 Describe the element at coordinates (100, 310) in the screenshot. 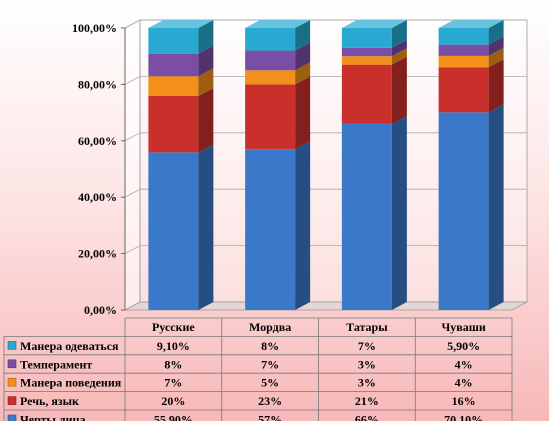

I see `y-tick-label: 0,00%` at that location.